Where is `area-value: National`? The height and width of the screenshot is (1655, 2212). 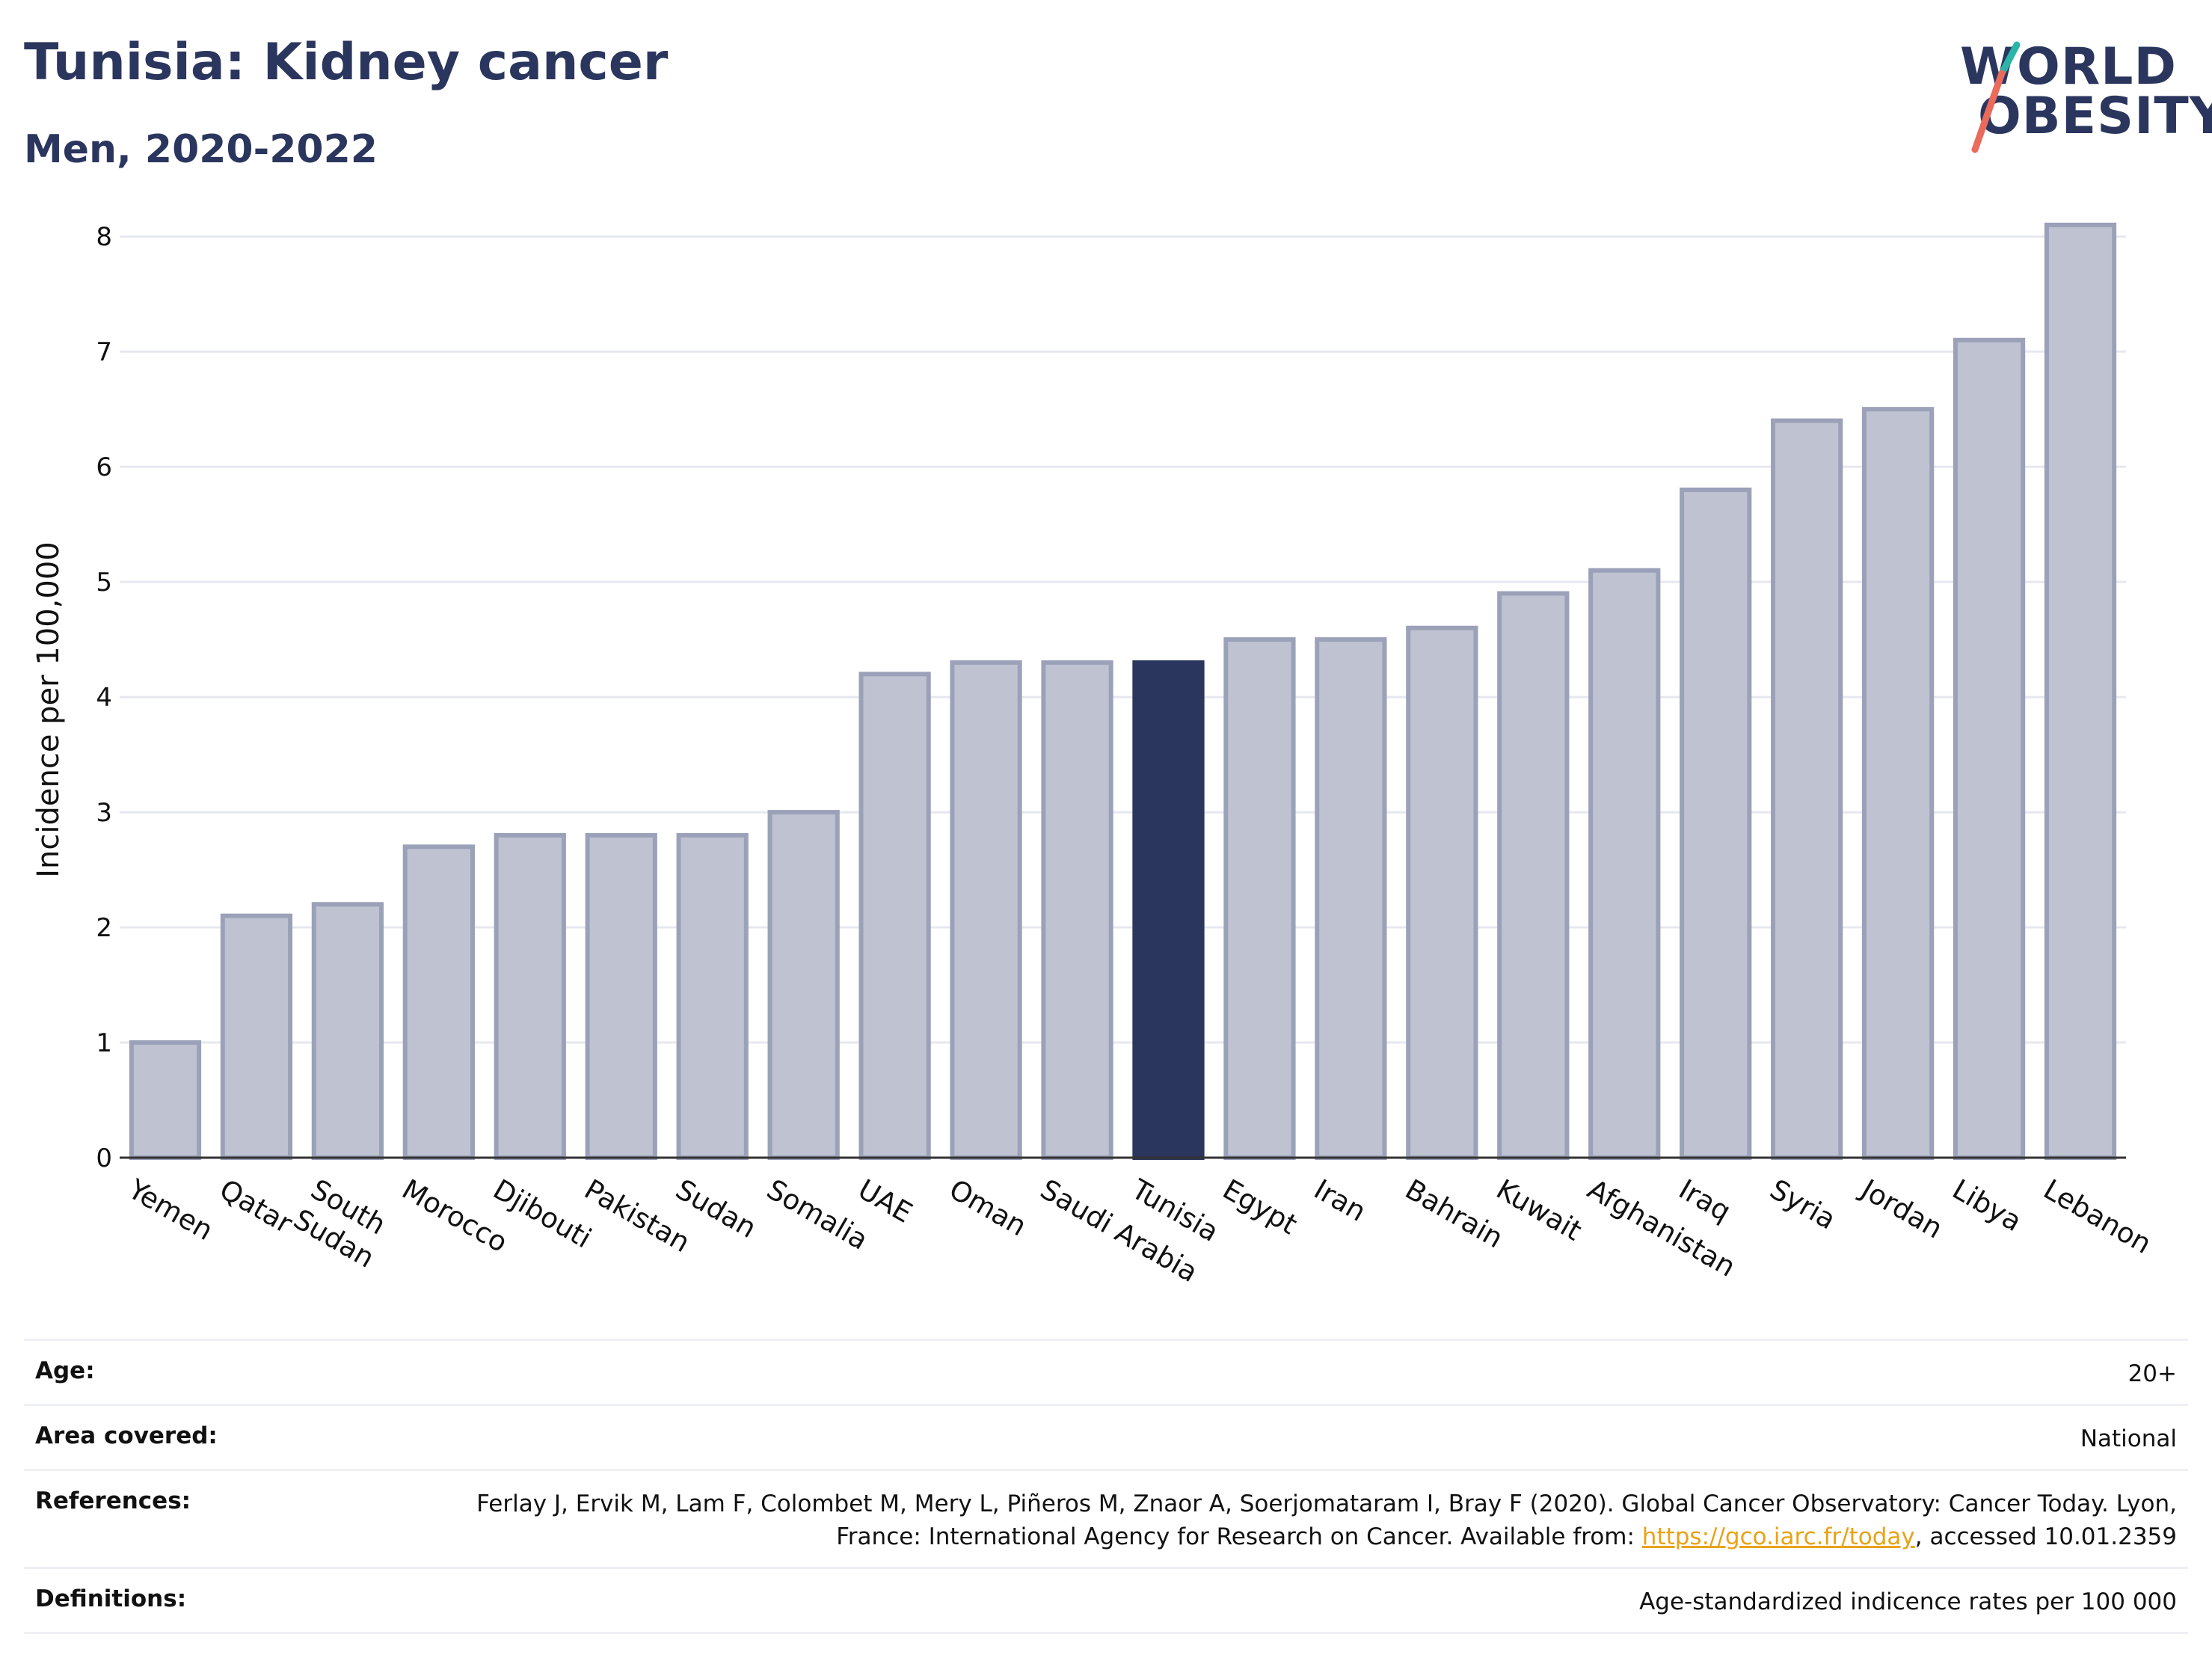 area-value: National is located at coordinates (2128, 1438).